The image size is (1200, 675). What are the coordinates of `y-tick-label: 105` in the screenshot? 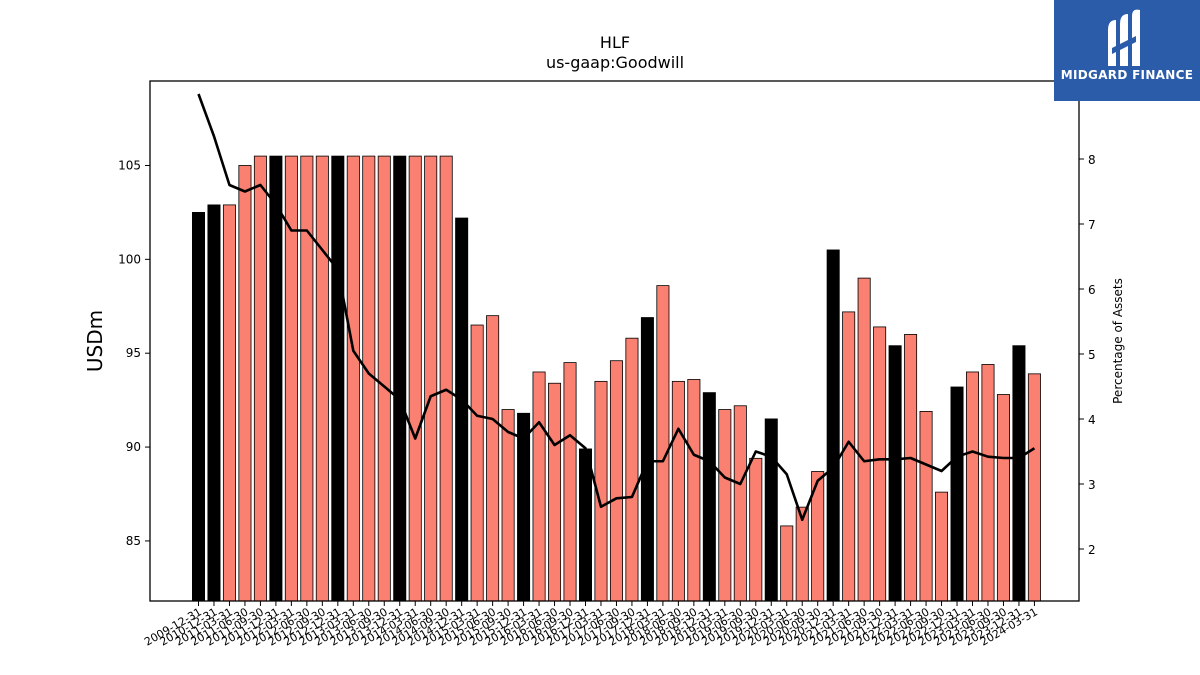 It's located at (129, 165).